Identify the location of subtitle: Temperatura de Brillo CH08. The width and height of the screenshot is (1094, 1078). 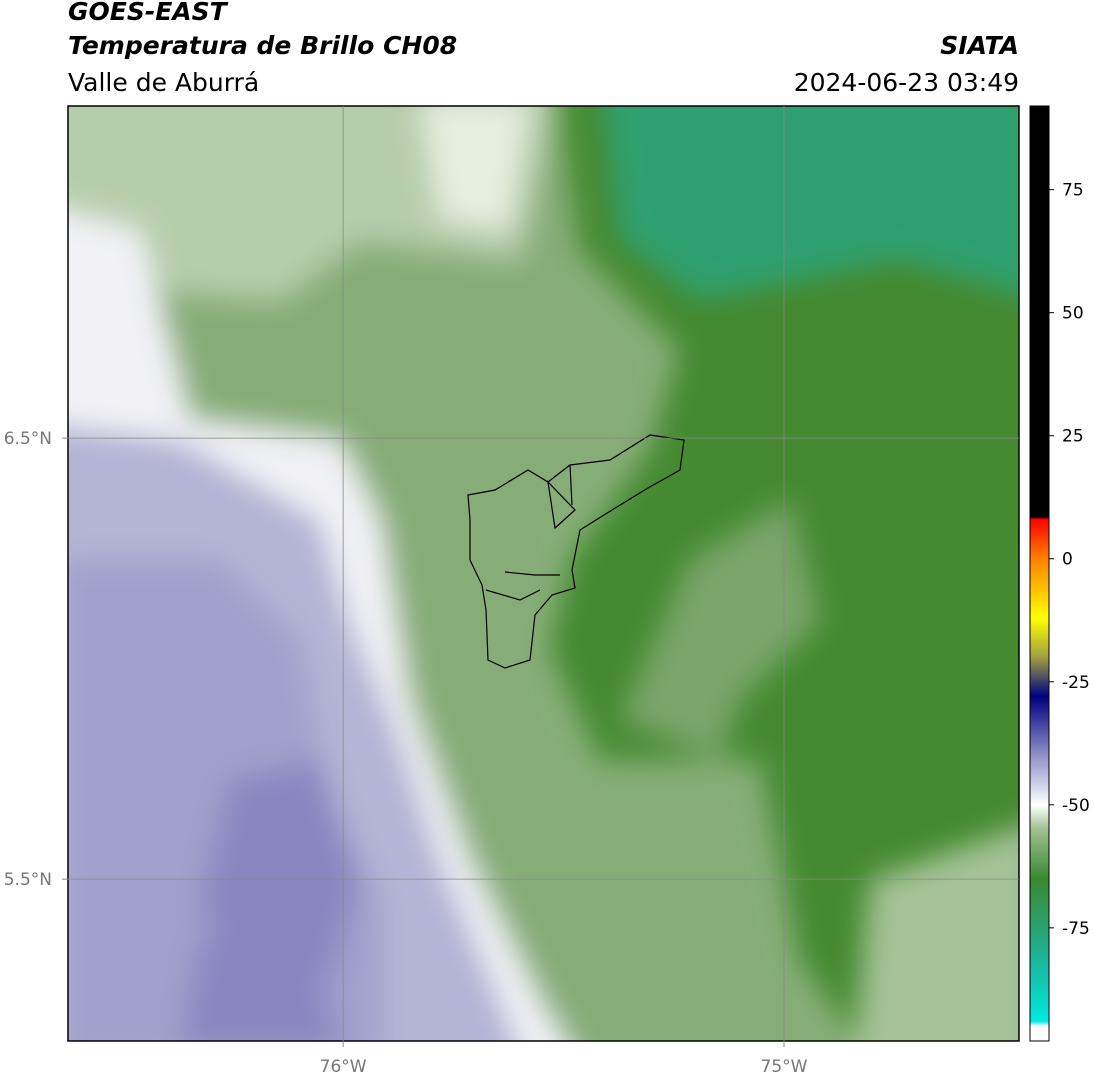
(262, 45).